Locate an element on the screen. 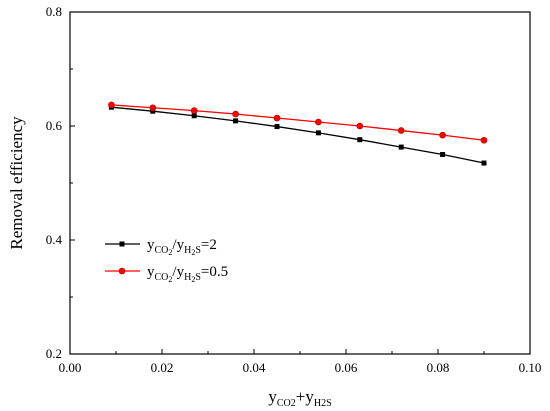 This screenshot has height=411, width=550. legend-label-2: yCO2/yH2S=0.5 is located at coordinates (187, 274).